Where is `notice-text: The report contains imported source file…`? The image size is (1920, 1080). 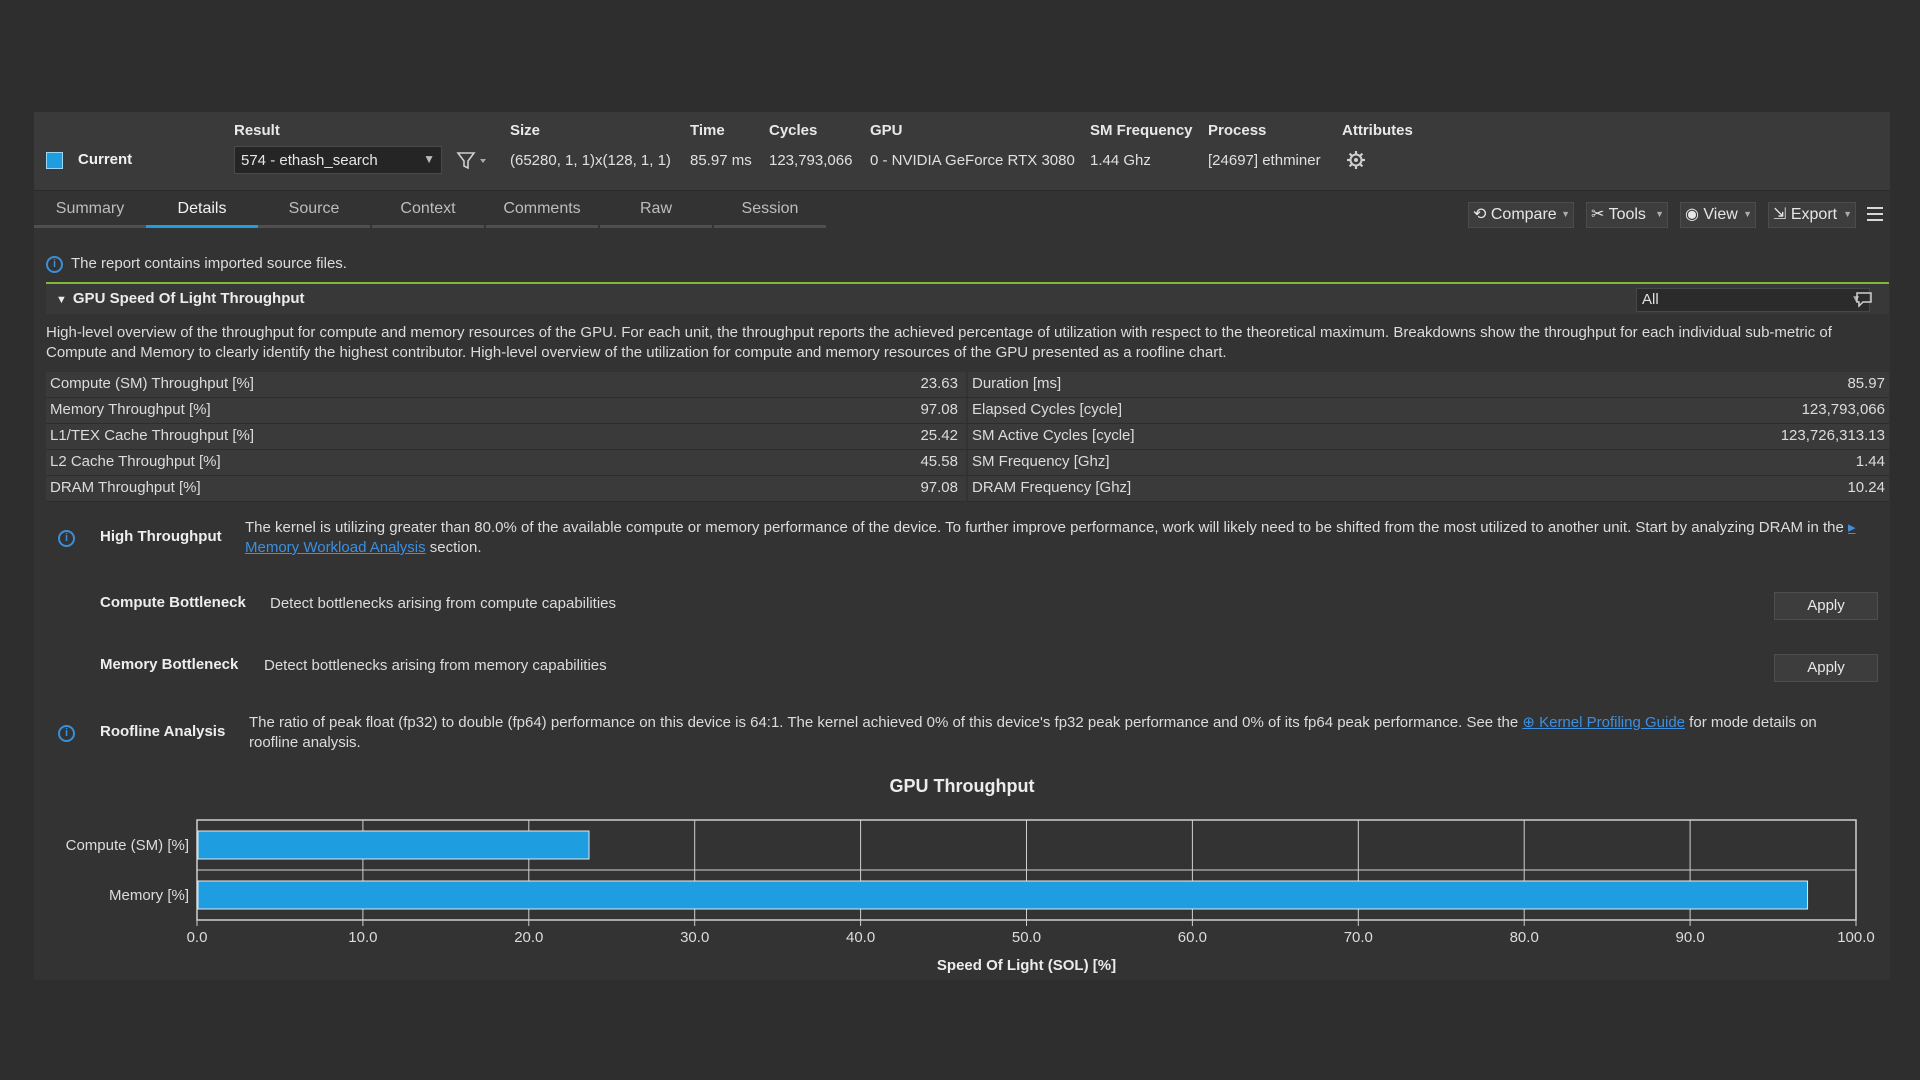
notice-text: The report contains imported source file… is located at coordinates (209, 263).